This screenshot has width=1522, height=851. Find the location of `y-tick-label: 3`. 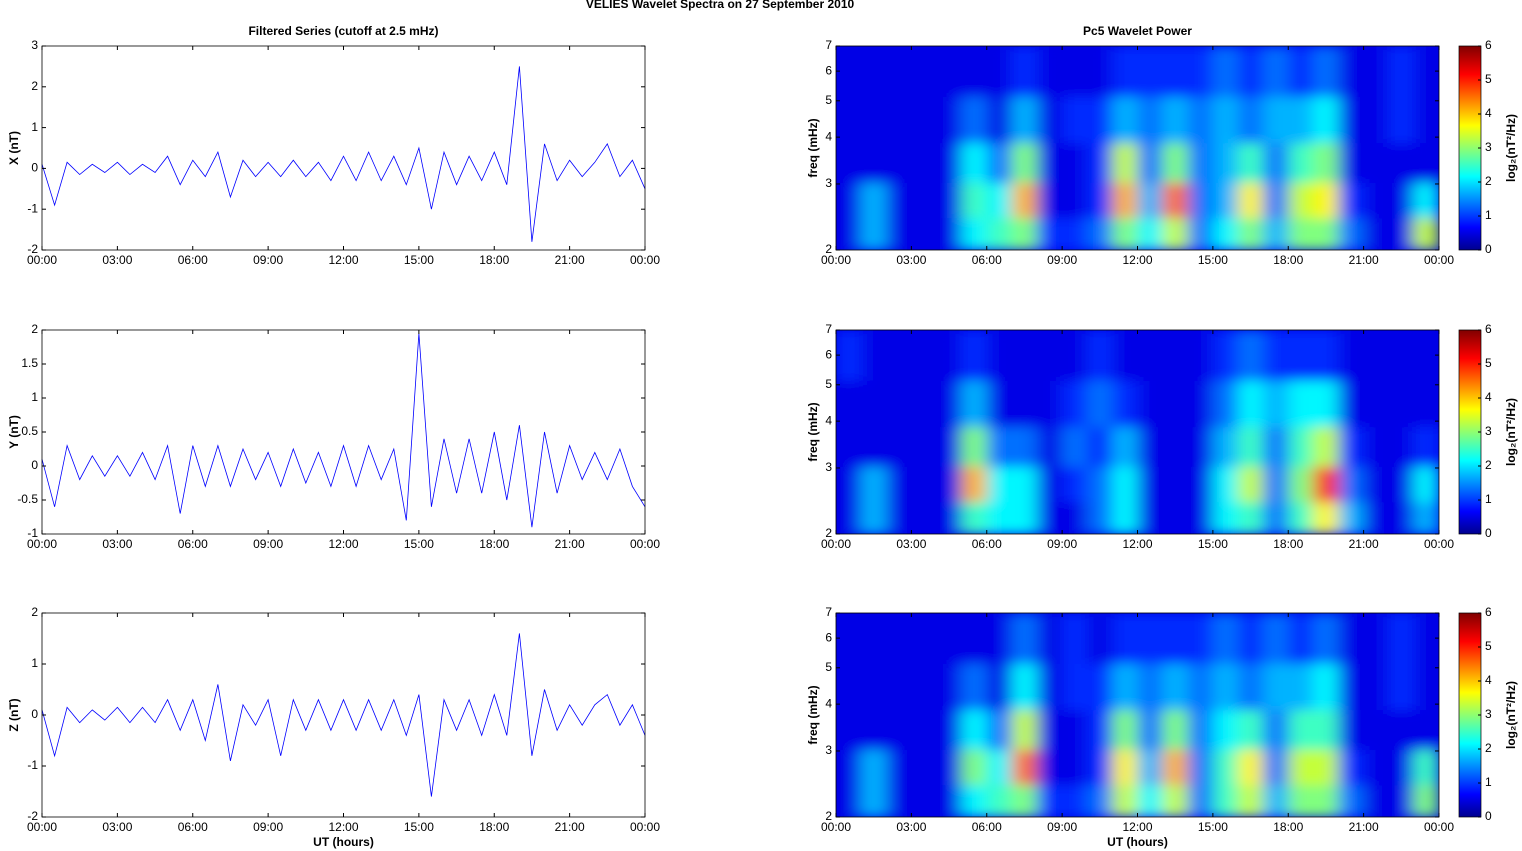

y-tick-label: 3 is located at coordinates (828, 183).